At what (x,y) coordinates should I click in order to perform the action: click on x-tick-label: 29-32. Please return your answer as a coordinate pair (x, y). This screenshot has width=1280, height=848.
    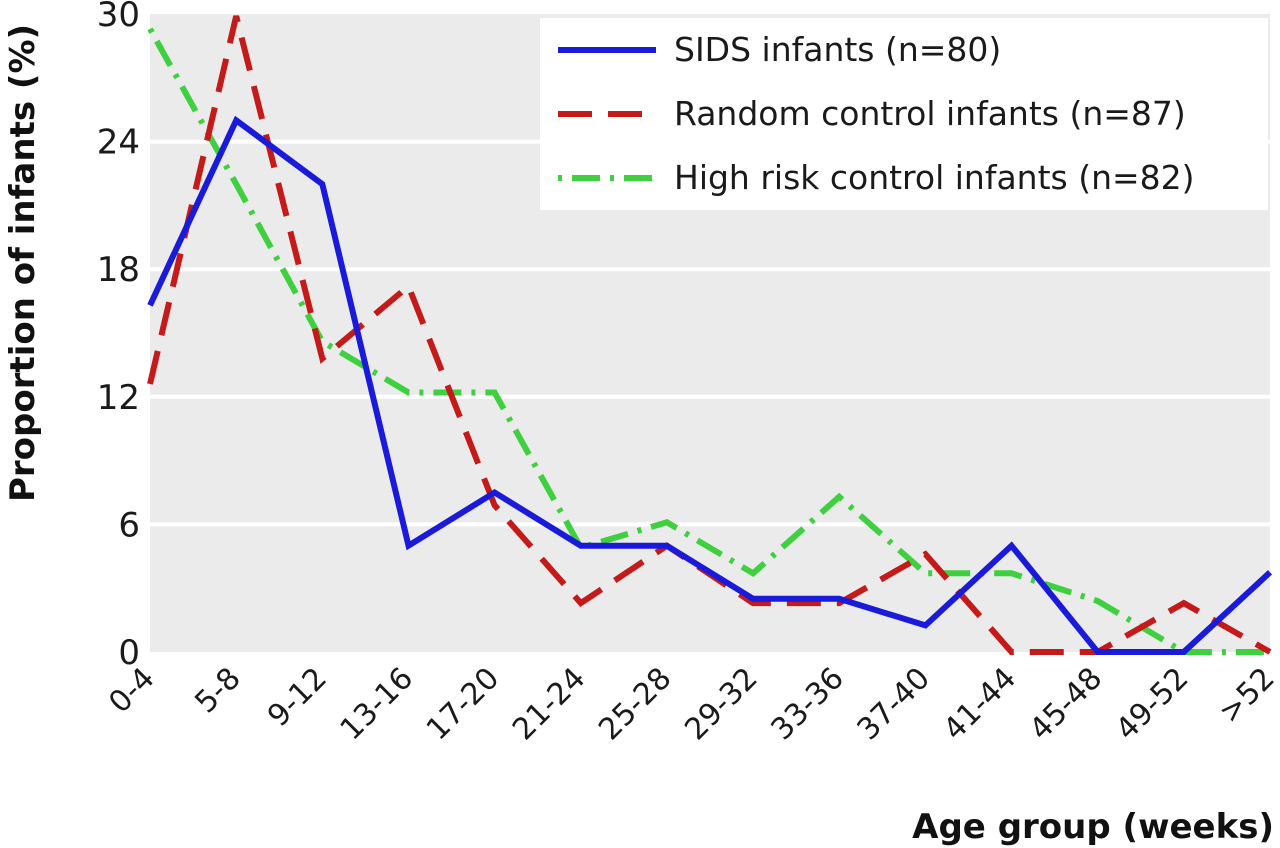
    Looking at the image, I should click on (721, 704).